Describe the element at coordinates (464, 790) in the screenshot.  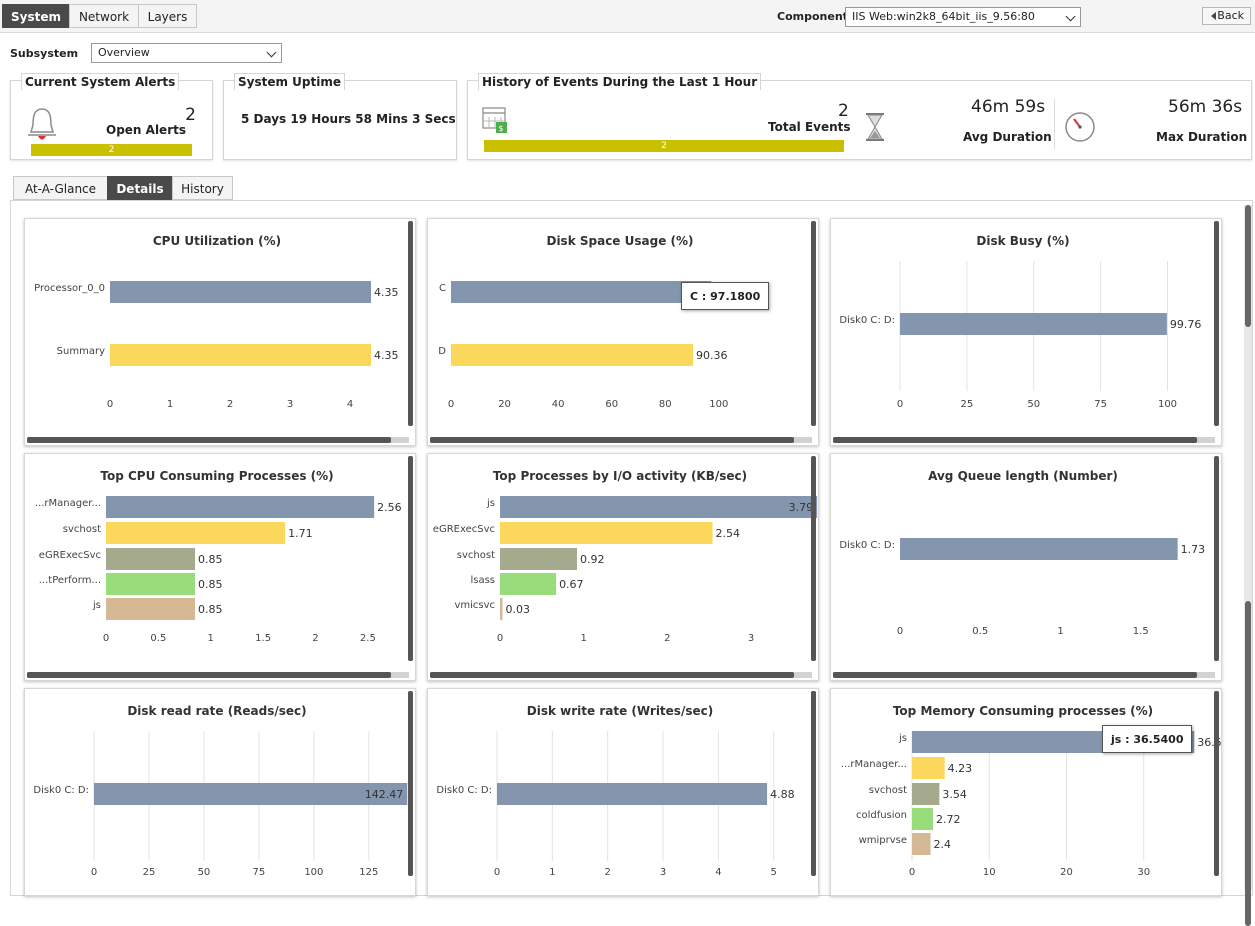
I see `category-label: Disk0 C: D:` at that location.